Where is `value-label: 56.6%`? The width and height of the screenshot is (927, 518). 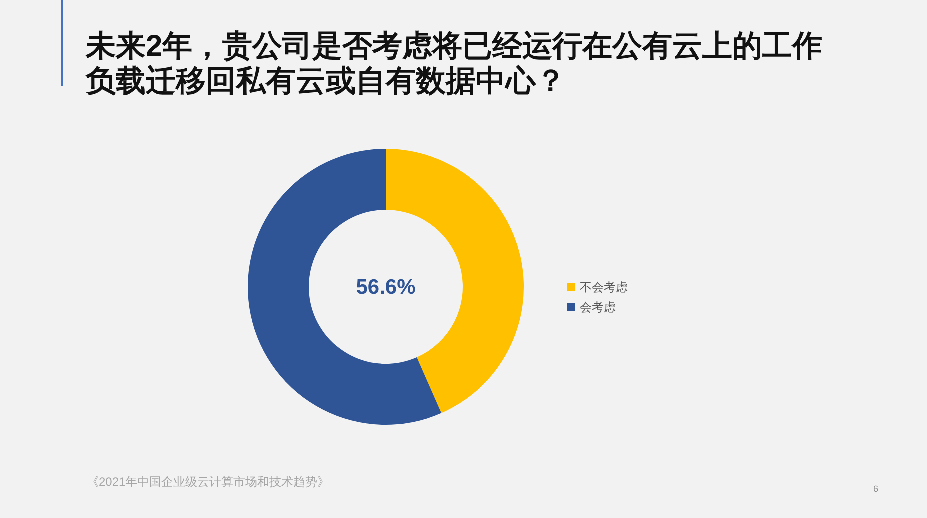
value-label: 56.6% is located at coordinates (386, 287).